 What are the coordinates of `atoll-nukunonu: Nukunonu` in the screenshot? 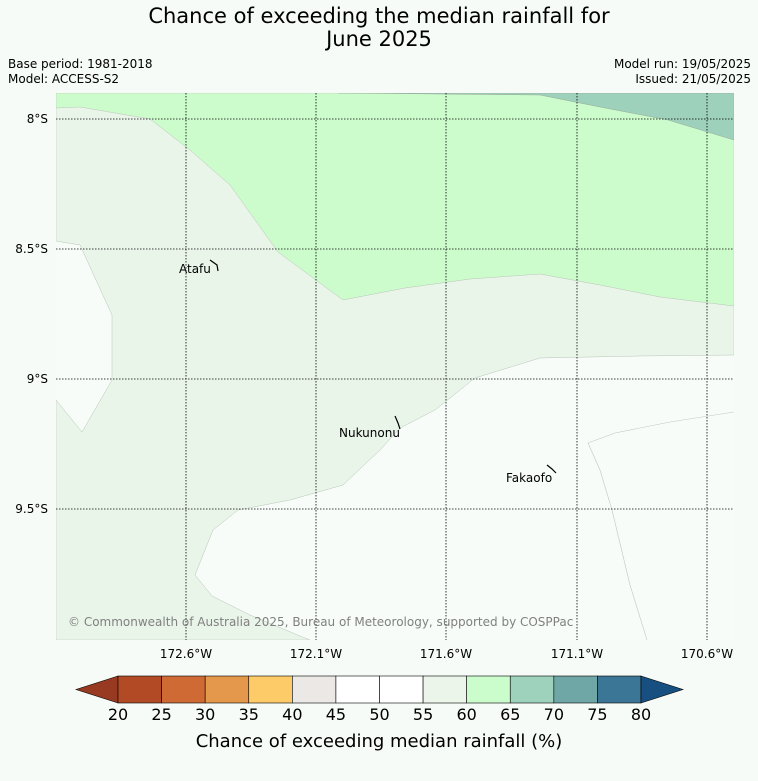 It's located at (370, 427).